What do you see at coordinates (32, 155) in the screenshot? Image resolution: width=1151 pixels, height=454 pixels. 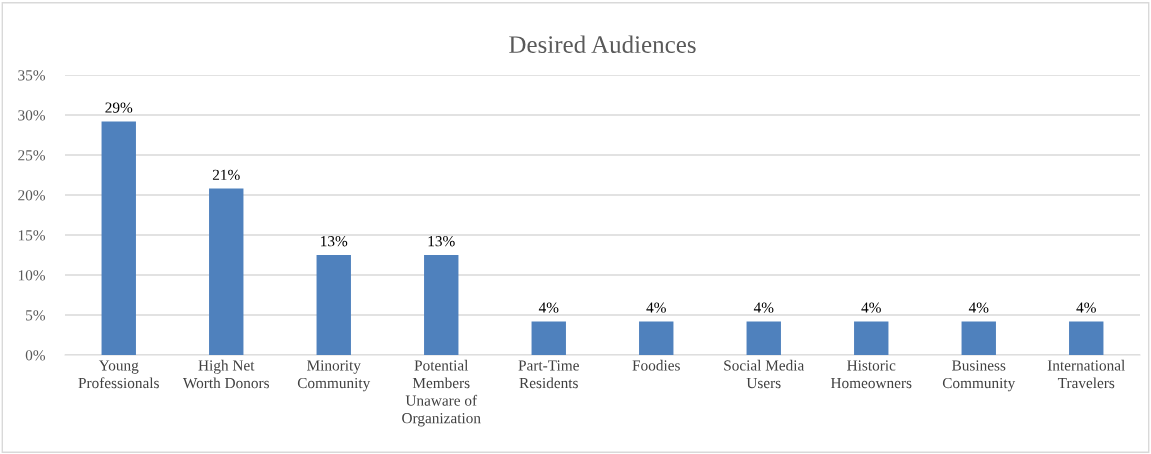 I see `y-tick-label: 25%` at bounding box center [32, 155].